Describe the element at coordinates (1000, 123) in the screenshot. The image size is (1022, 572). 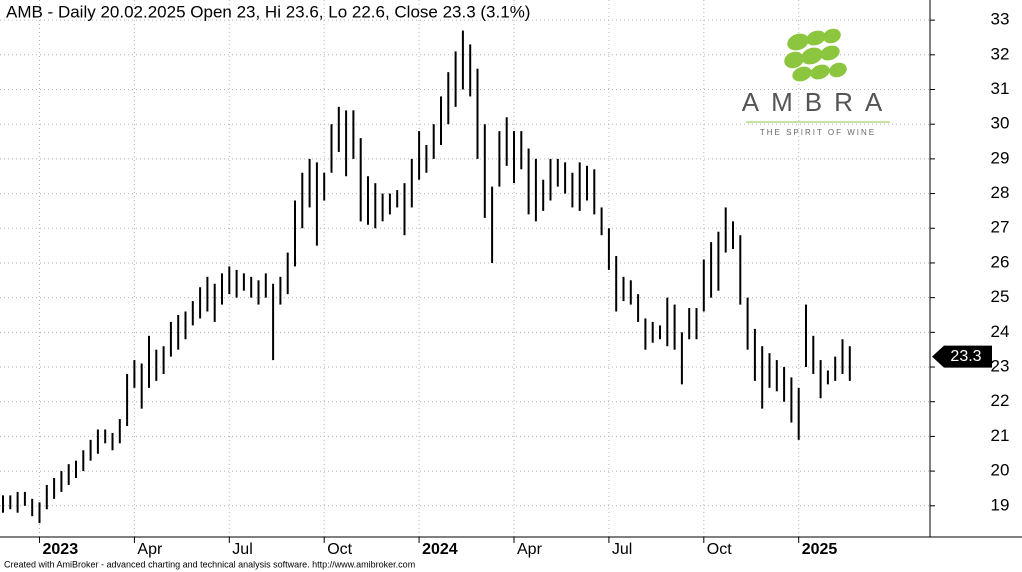
I see `y-tick-label: 30` at that location.